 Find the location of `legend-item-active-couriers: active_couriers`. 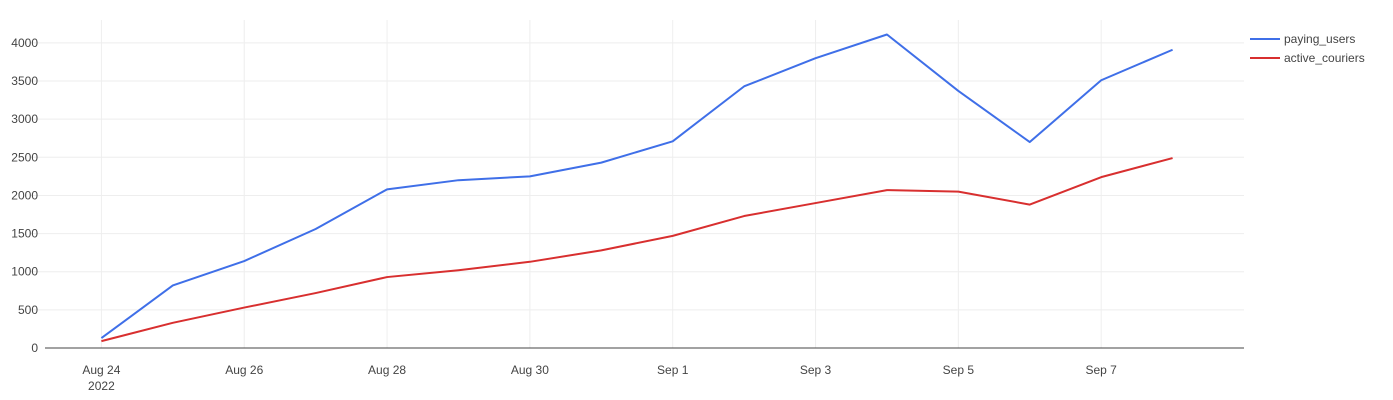

legend-item-active-couriers: active_couriers is located at coordinates (1307, 58).